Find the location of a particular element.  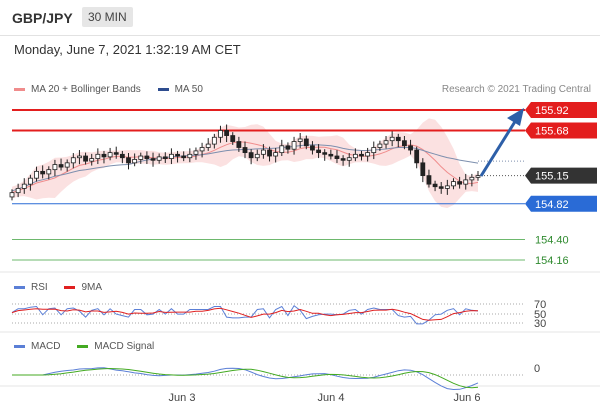

symbol-label: GBP/JPY is located at coordinates (42, 18).